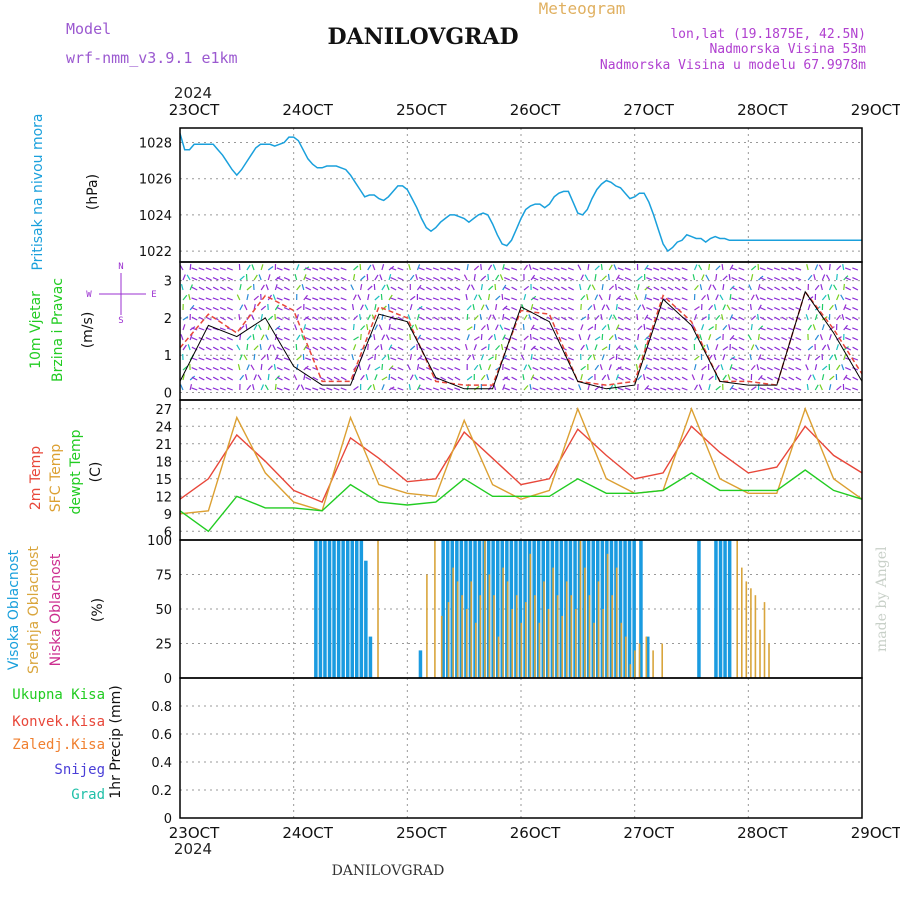 This screenshot has height=900, width=900. What do you see at coordinates (882, 599) in the screenshot?
I see `watermark: made by Angel` at bounding box center [882, 599].